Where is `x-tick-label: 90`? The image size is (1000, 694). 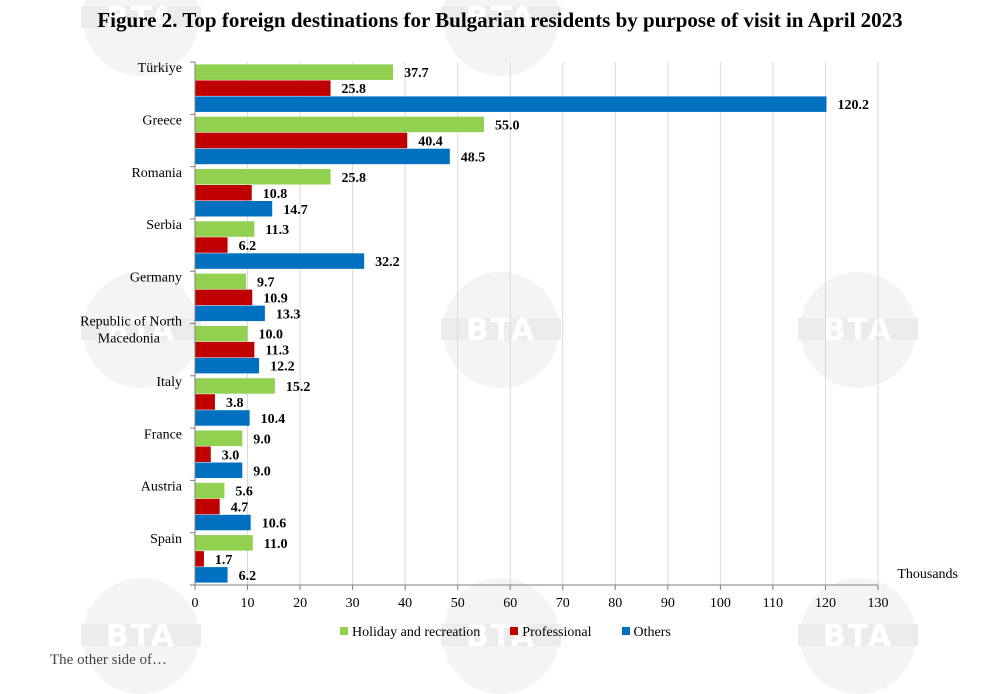 x-tick-label: 90 is located at coordinates (668, 603).